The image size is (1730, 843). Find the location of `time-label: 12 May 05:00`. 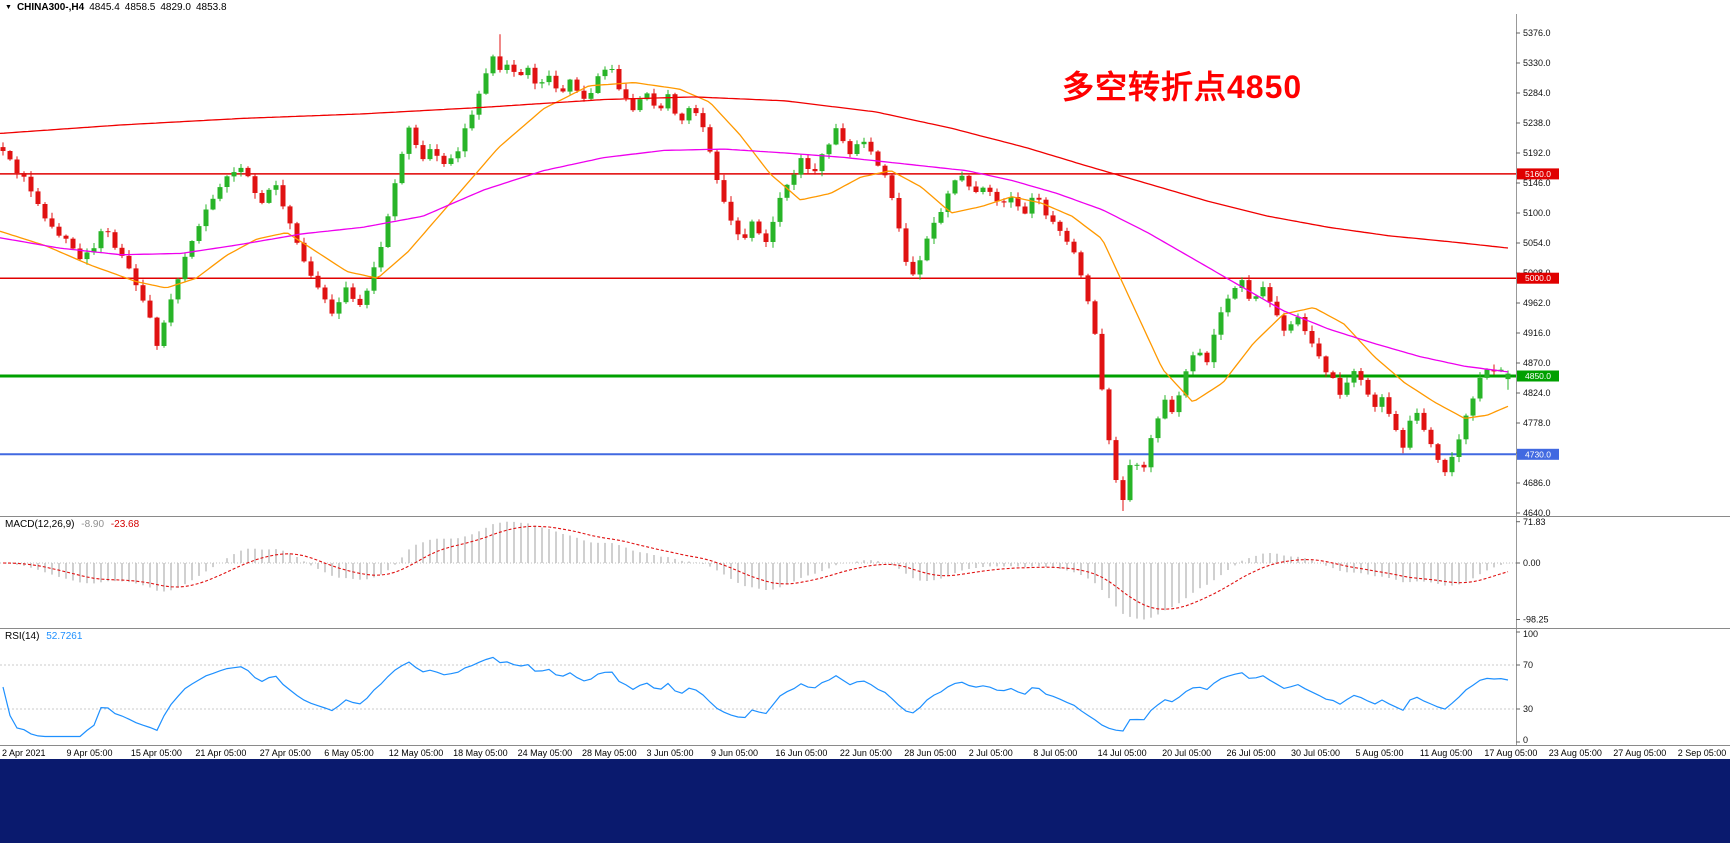

time-label: 12 May 05:00 is located at coordinates (416, 753).